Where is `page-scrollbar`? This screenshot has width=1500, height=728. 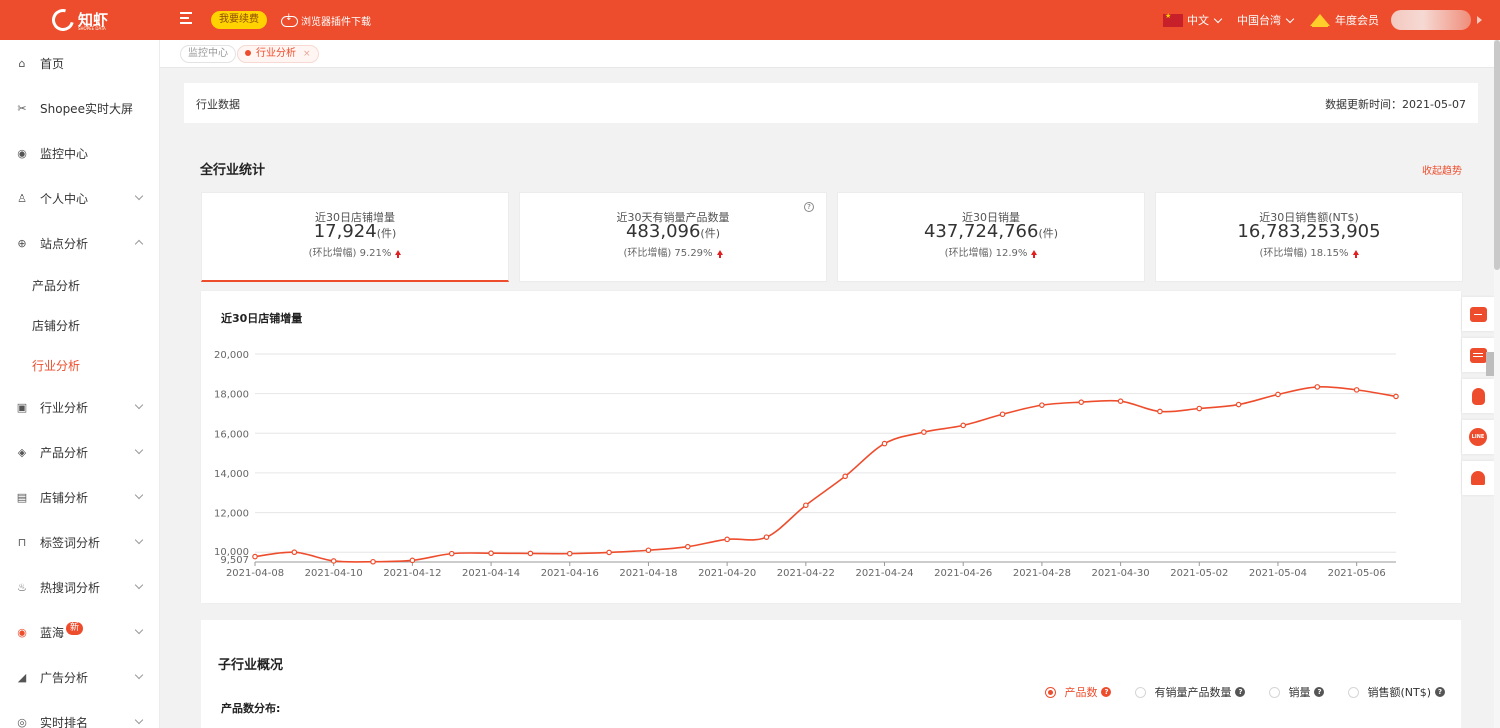
page-scrollbar is located at coordinates (1497, 384).